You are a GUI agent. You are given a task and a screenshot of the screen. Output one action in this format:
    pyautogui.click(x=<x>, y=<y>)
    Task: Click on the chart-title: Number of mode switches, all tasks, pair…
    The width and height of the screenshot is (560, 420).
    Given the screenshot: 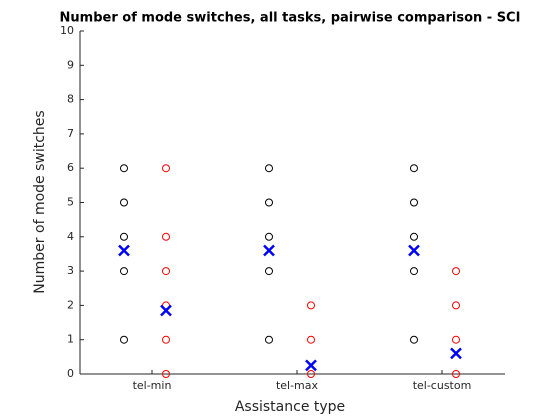 What is the action you would take?
    pyautogui.click(x=290, y=18)
    